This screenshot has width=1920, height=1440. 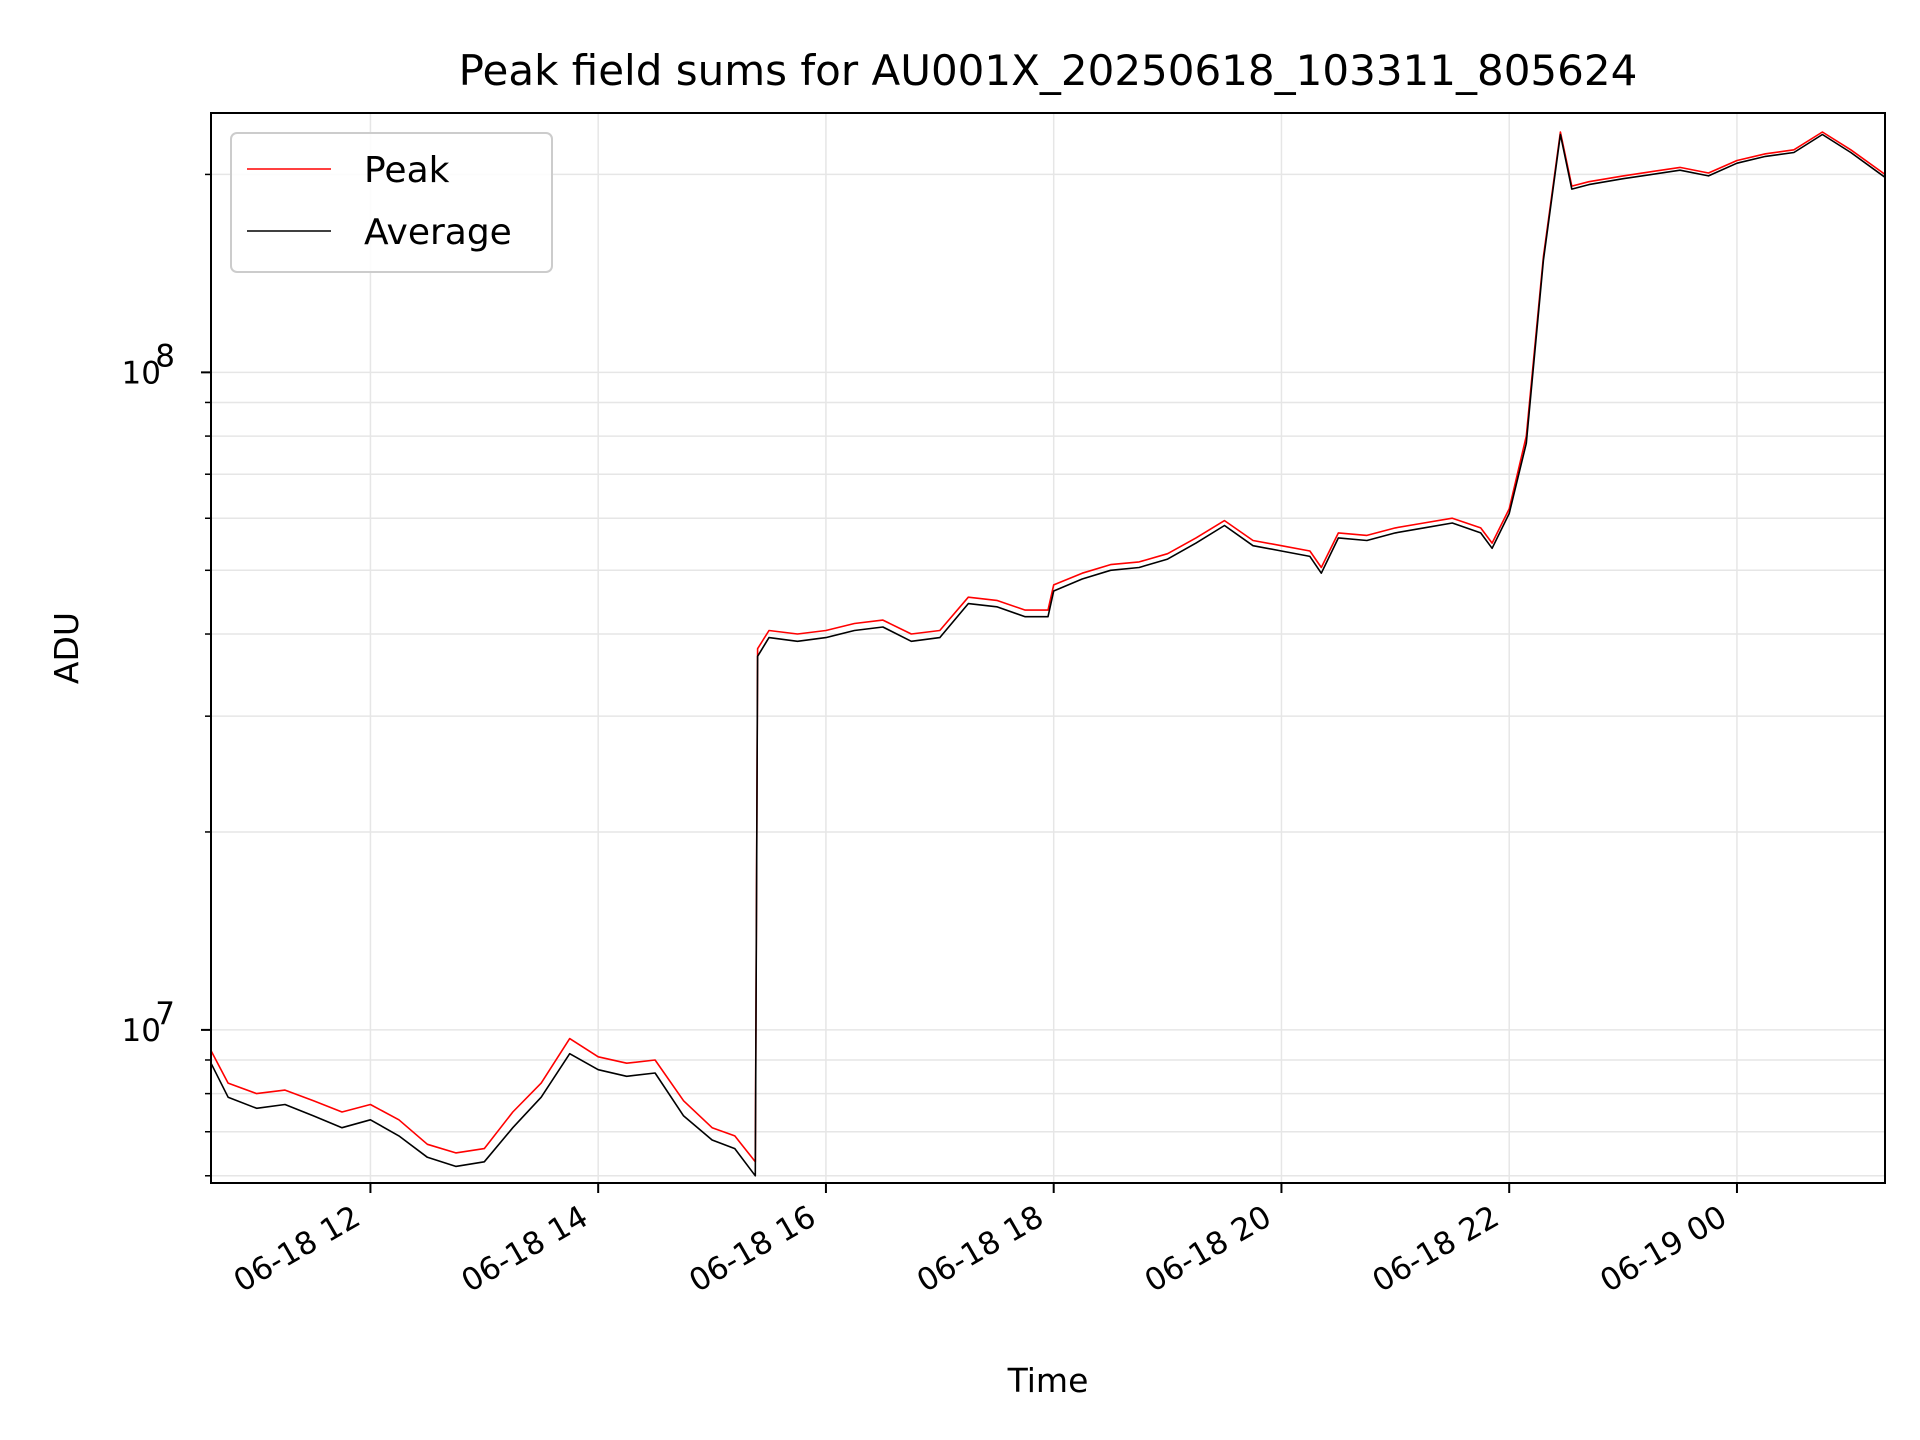 I want to click on y-axis-title: ADU, so click(x=66, y=648).